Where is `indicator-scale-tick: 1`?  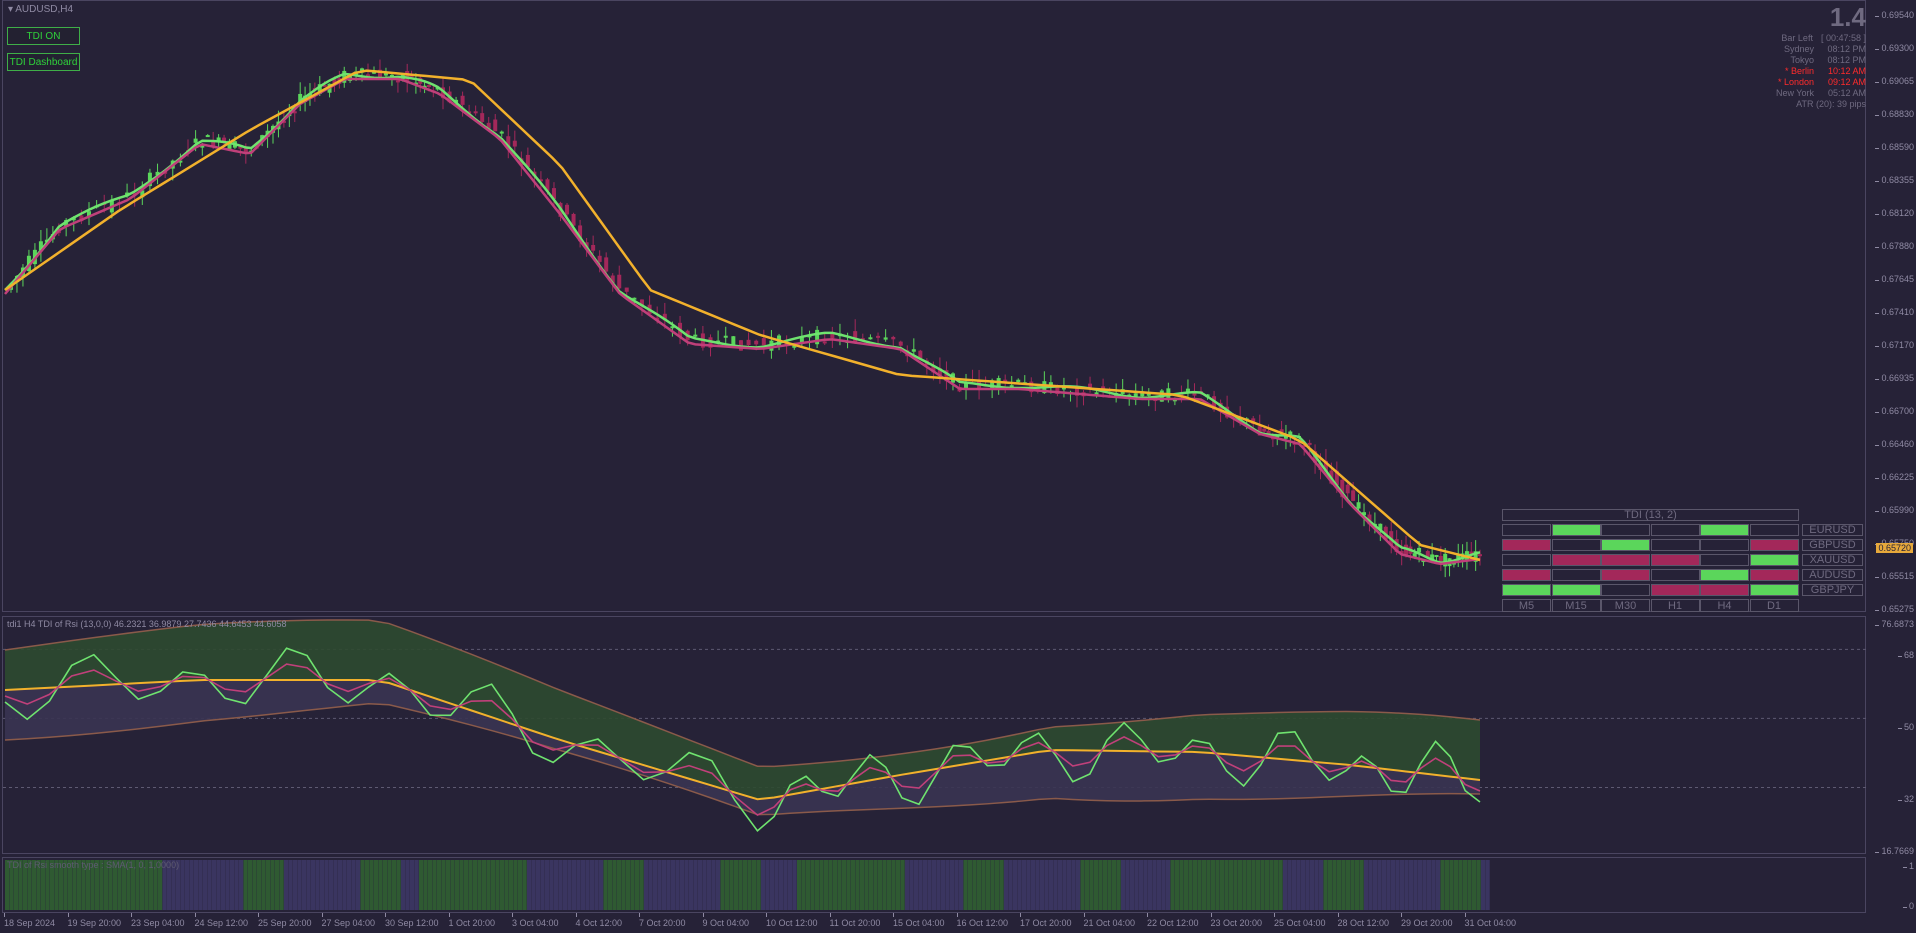
indicator-scale-tick: 1 is located at coordinates (1908, 866).